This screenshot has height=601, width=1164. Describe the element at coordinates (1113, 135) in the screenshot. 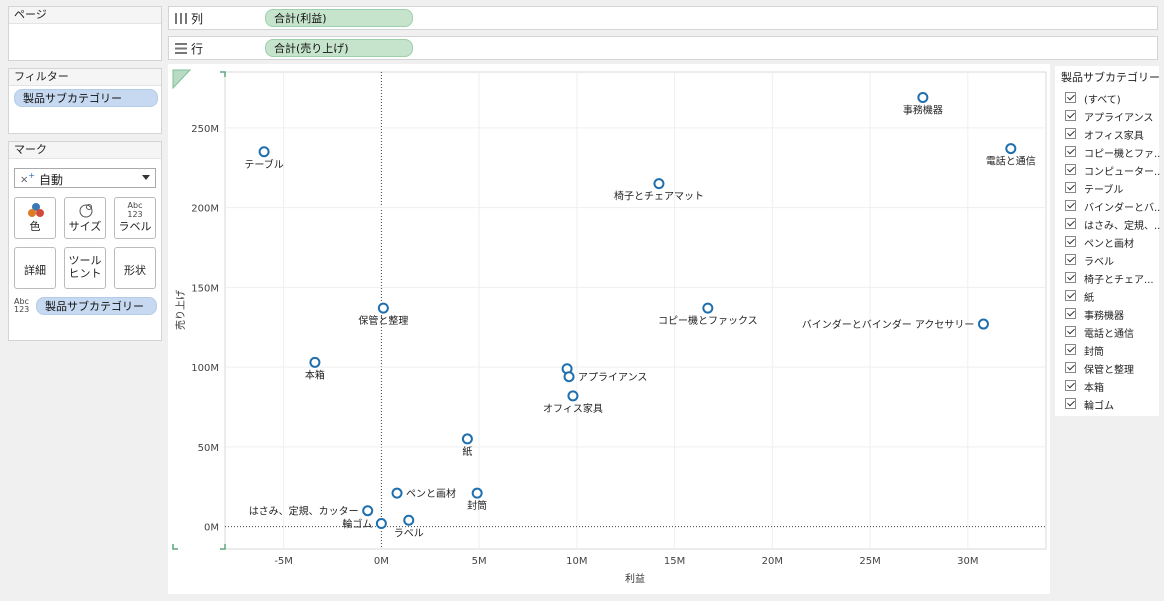

I see `legend-item: オフィス家具` at that location.